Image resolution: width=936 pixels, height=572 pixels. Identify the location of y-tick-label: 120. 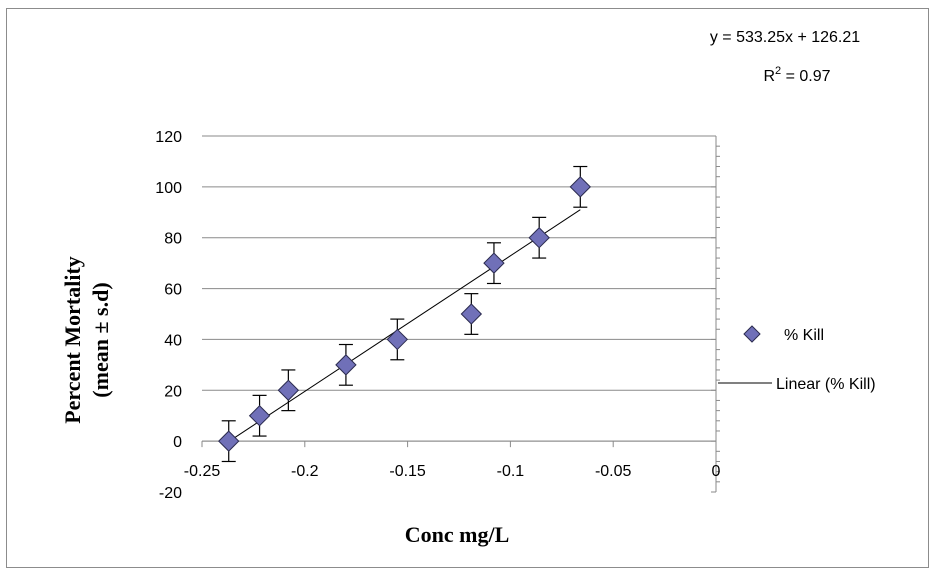
(168, 137).